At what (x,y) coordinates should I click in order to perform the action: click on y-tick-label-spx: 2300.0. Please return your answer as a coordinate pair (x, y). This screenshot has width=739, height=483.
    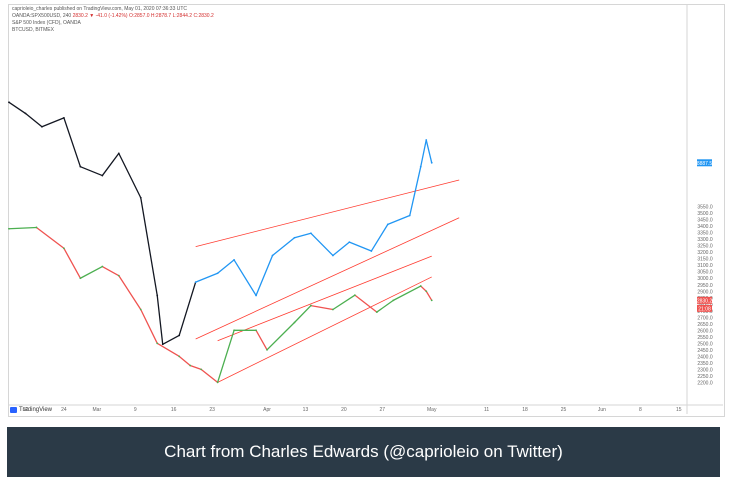
    Looking at the image, I should click on (705, 370).